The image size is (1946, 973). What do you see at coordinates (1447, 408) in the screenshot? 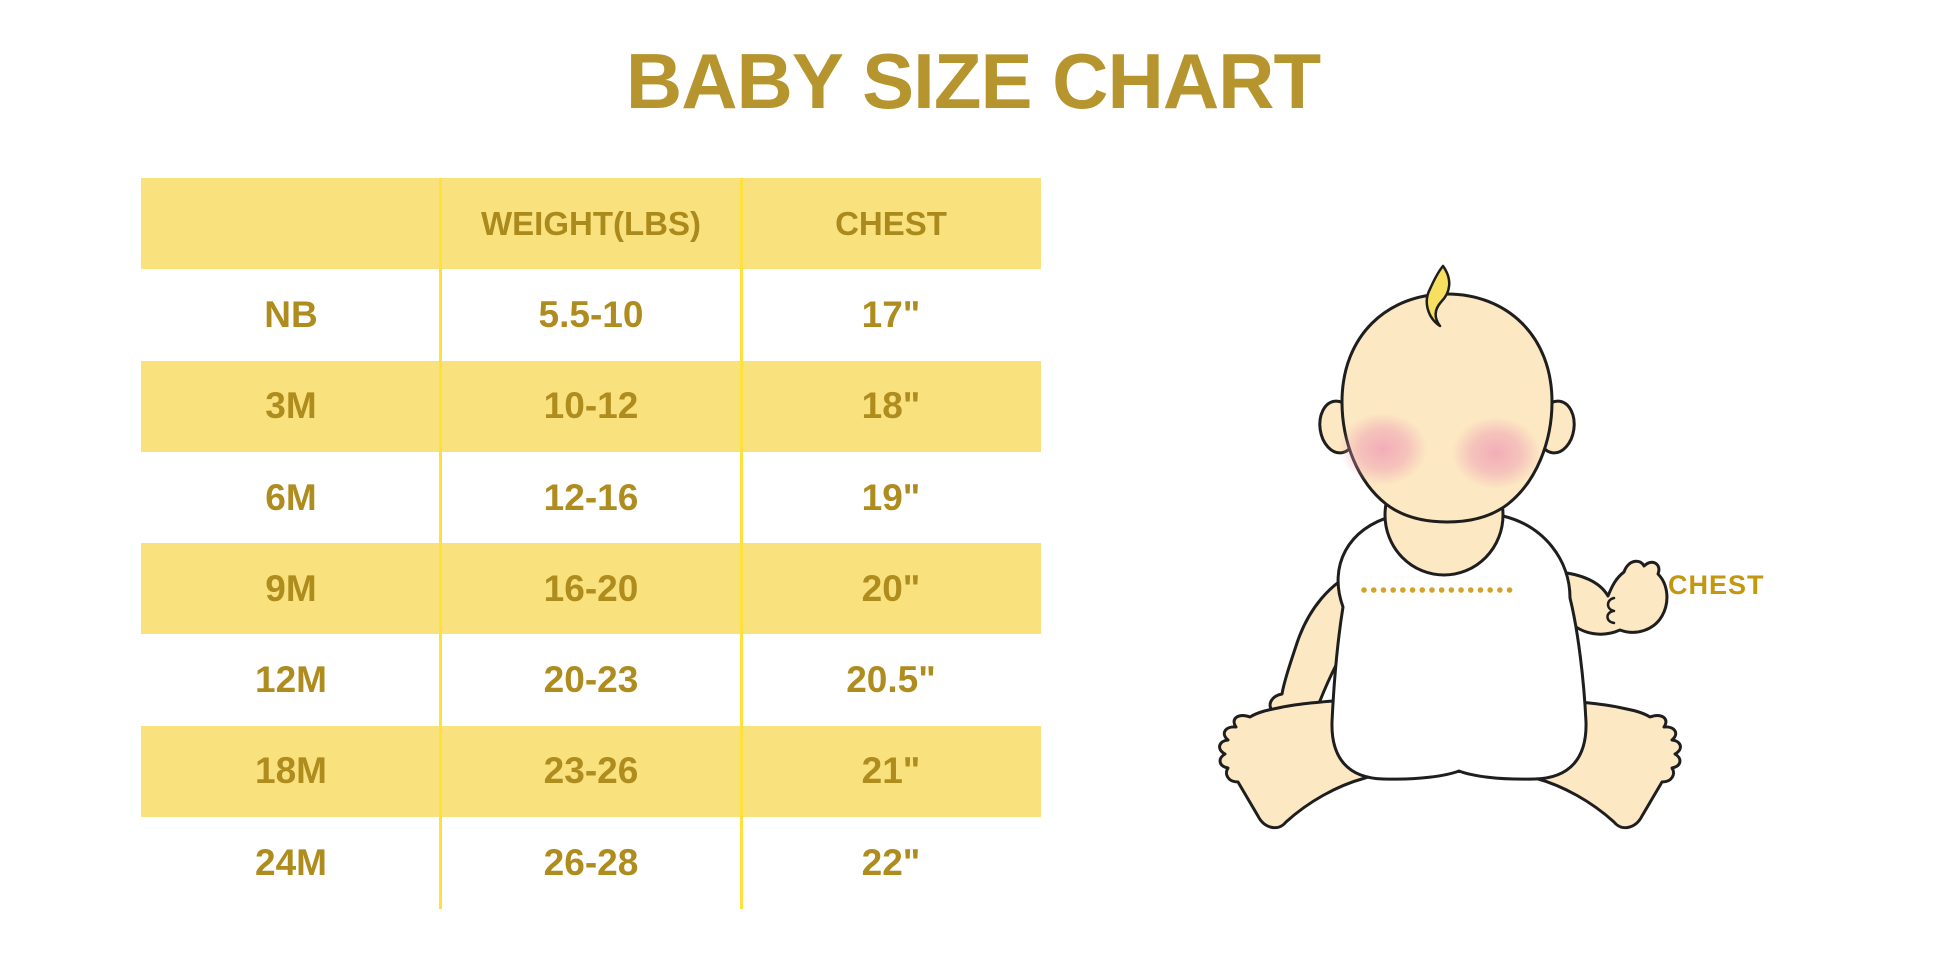
I see `baby-head-shape` at bounding box center [1447, 408].